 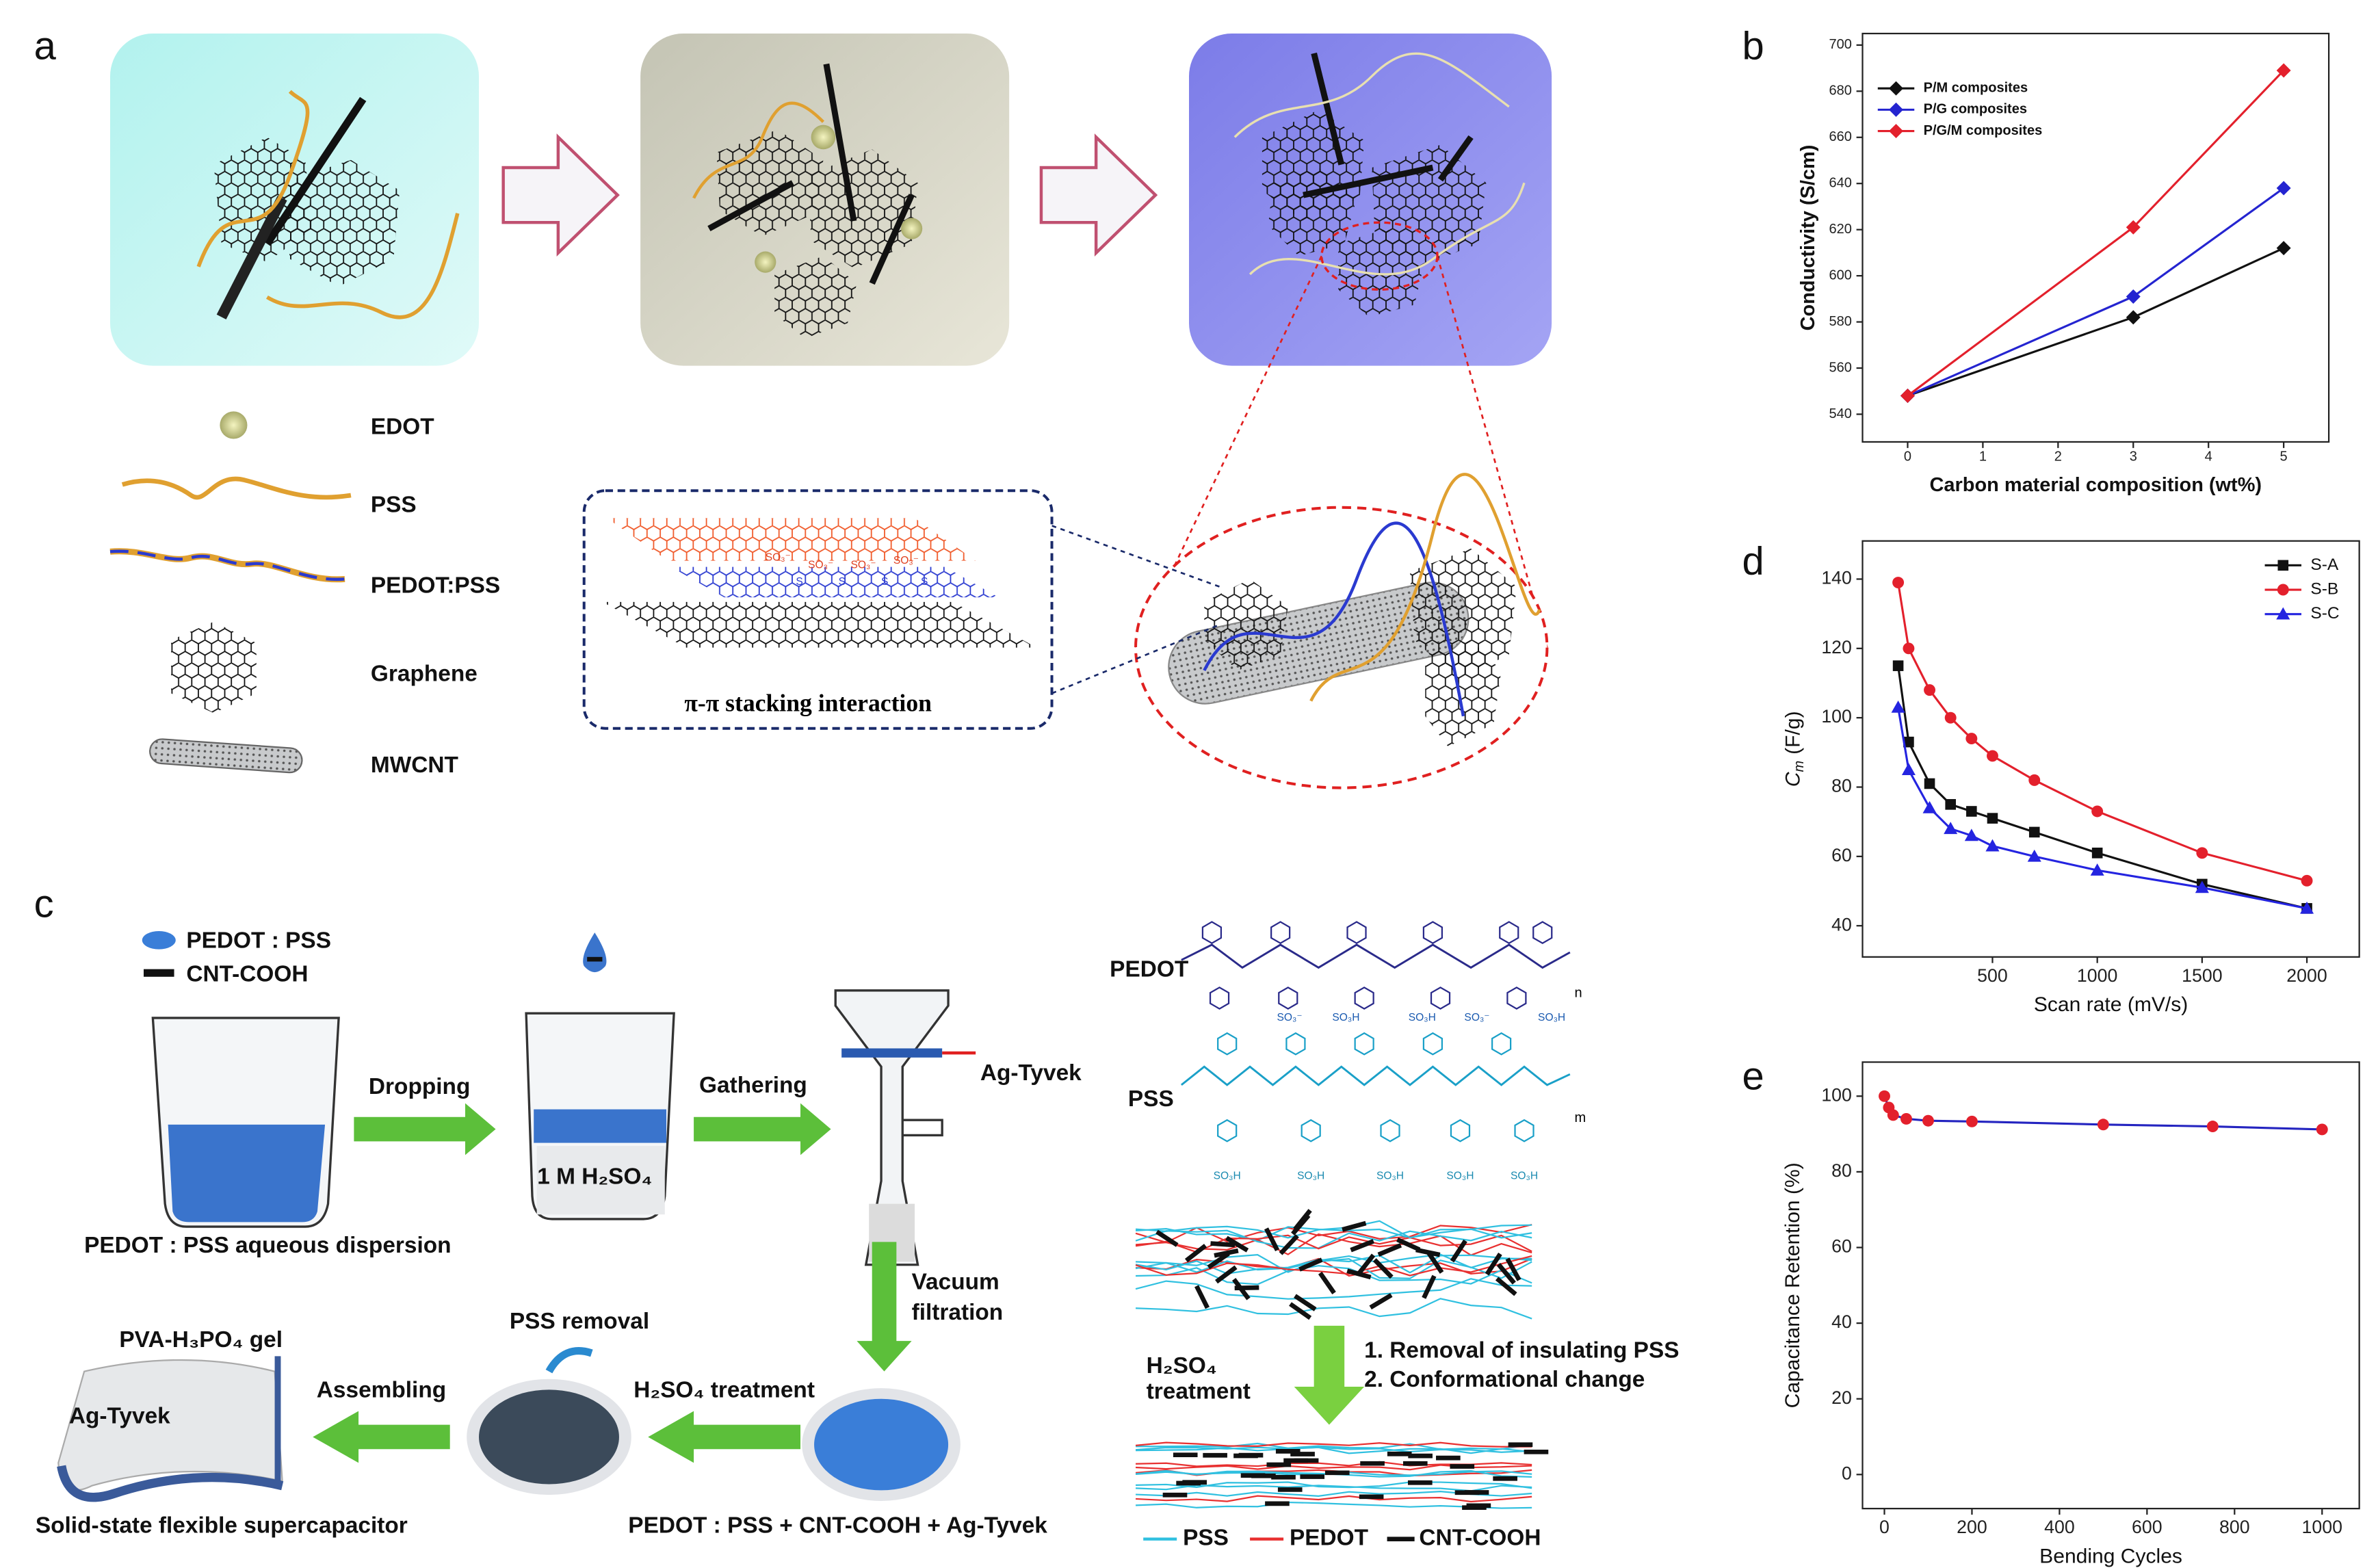 I want to click on x-tick-label: 400, so click(x=2059, y=1527).